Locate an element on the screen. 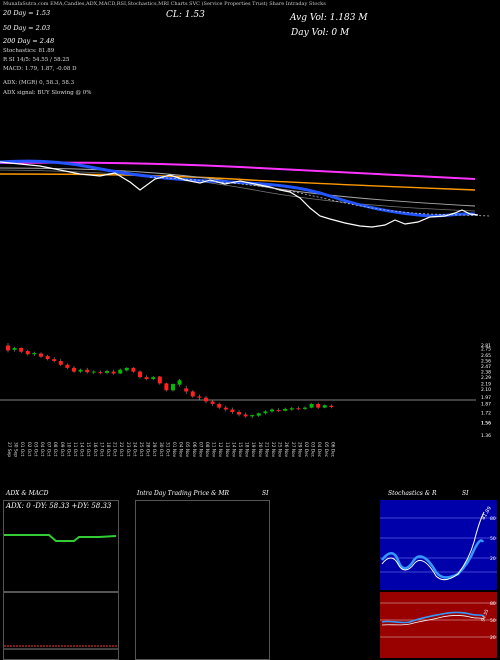 This screenshot has width=500, height=660. rsi-lines: 80 50 20 54.55 is located at coordinates (438, 621).